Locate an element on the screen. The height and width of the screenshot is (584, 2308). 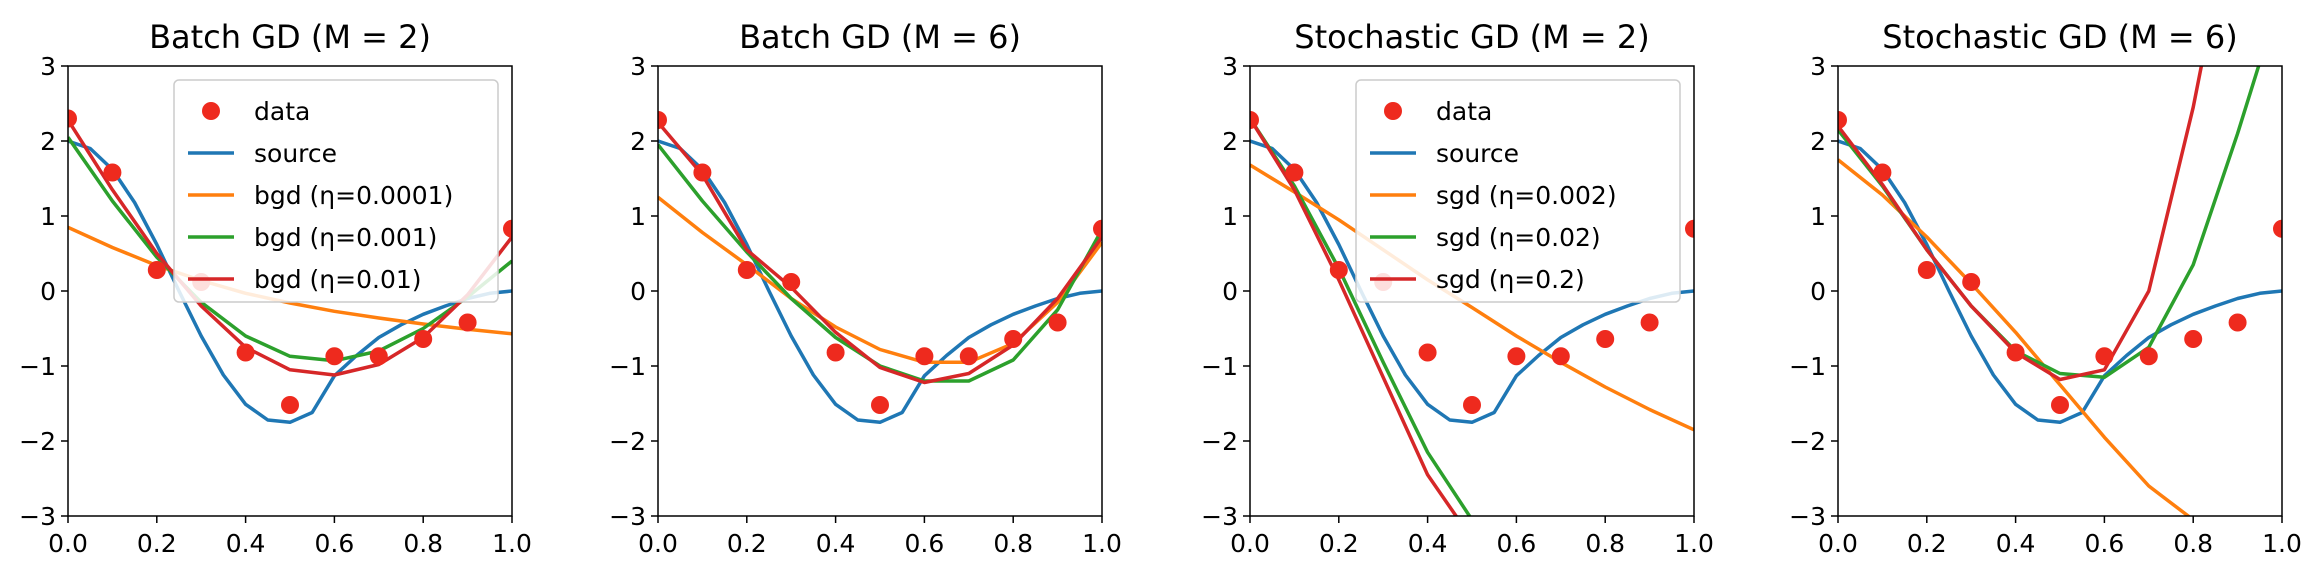
legend-label: sgd (η=0.02) is located at coordinates (1518, 237).